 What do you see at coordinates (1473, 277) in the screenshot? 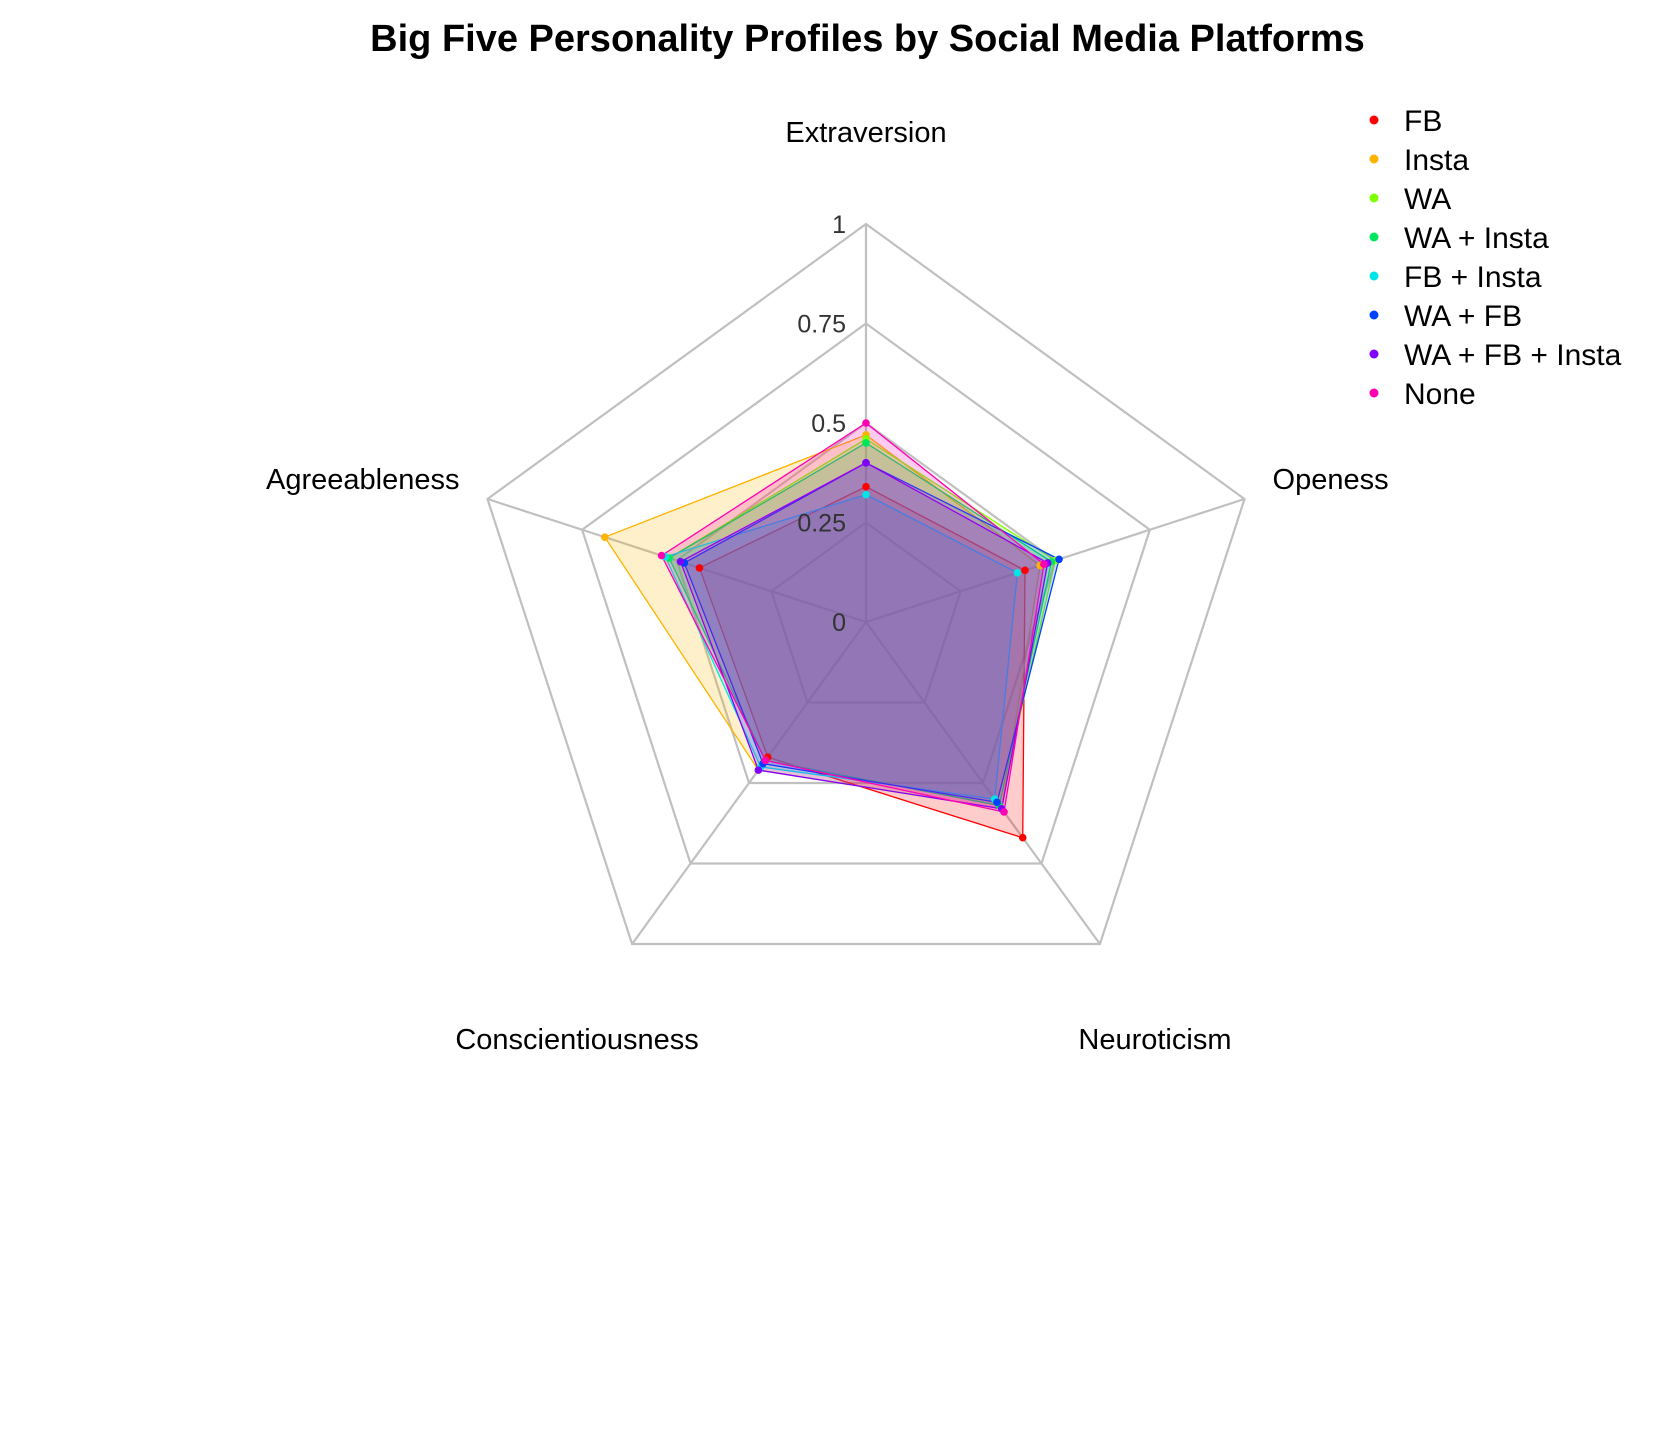
I see `legend-label: FB + Insta` at bounding box center [1473, 277].